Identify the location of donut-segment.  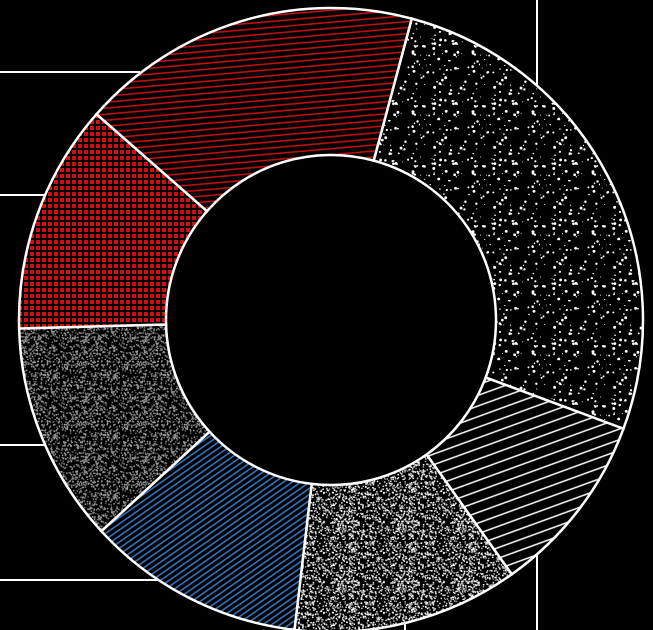
(206, 529).